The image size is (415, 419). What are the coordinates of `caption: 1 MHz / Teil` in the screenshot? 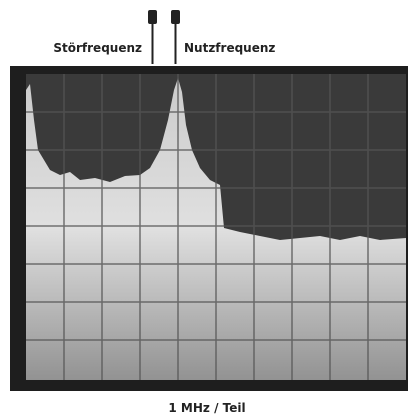 It's located at (206, 408).